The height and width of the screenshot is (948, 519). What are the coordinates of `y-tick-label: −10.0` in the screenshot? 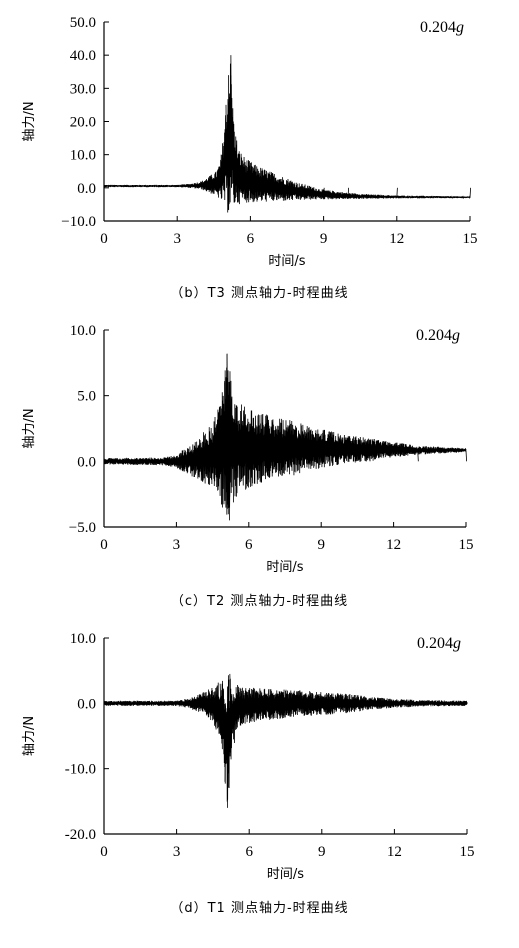 It's located at (78, 222).